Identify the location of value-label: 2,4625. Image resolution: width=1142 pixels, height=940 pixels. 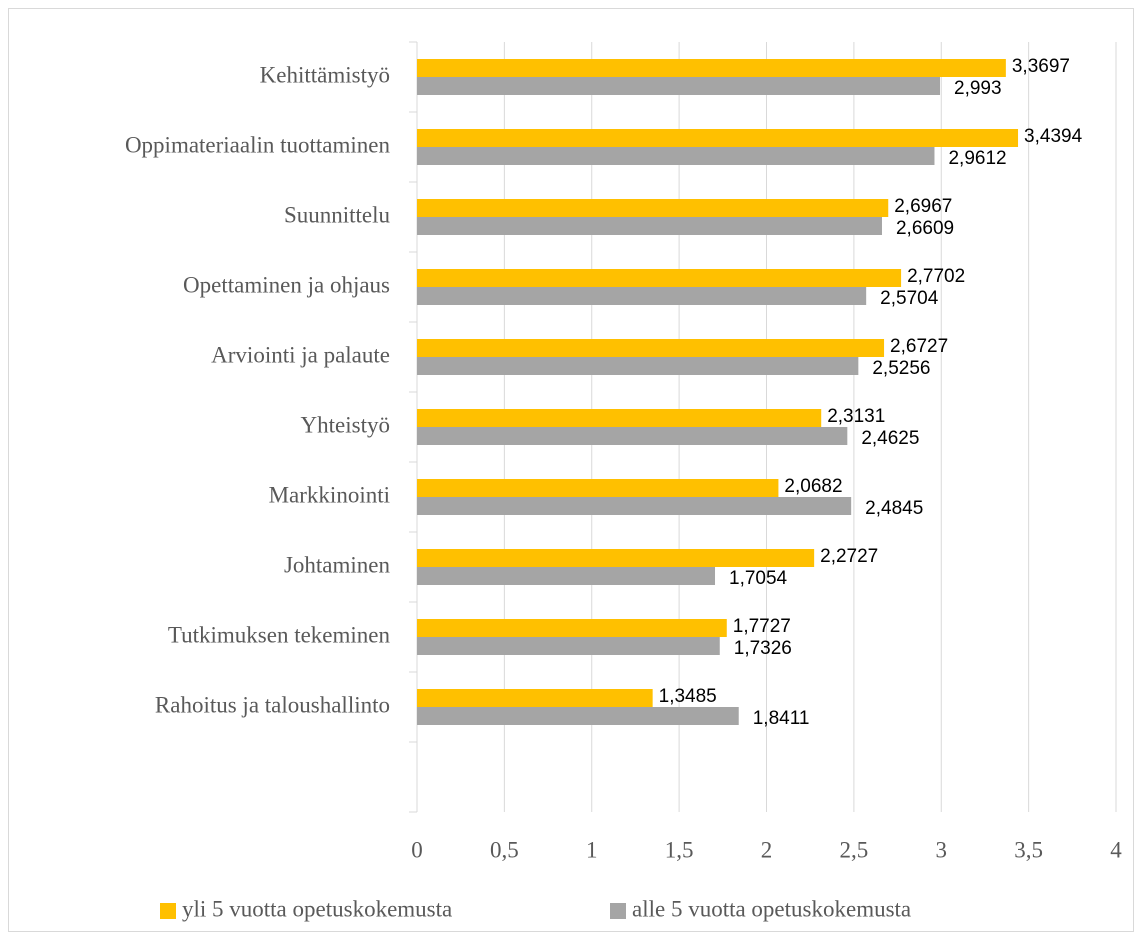
(890, 438).